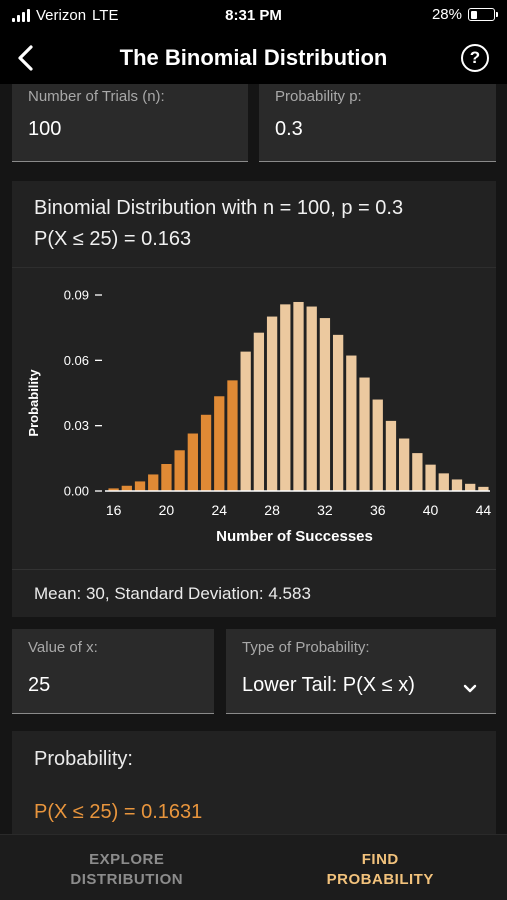  Describe the element at coordinates (113, 239) in the screenshot. I see `cumulative-probability-summary: P(X ≤ 25) = 0.163` at that location.